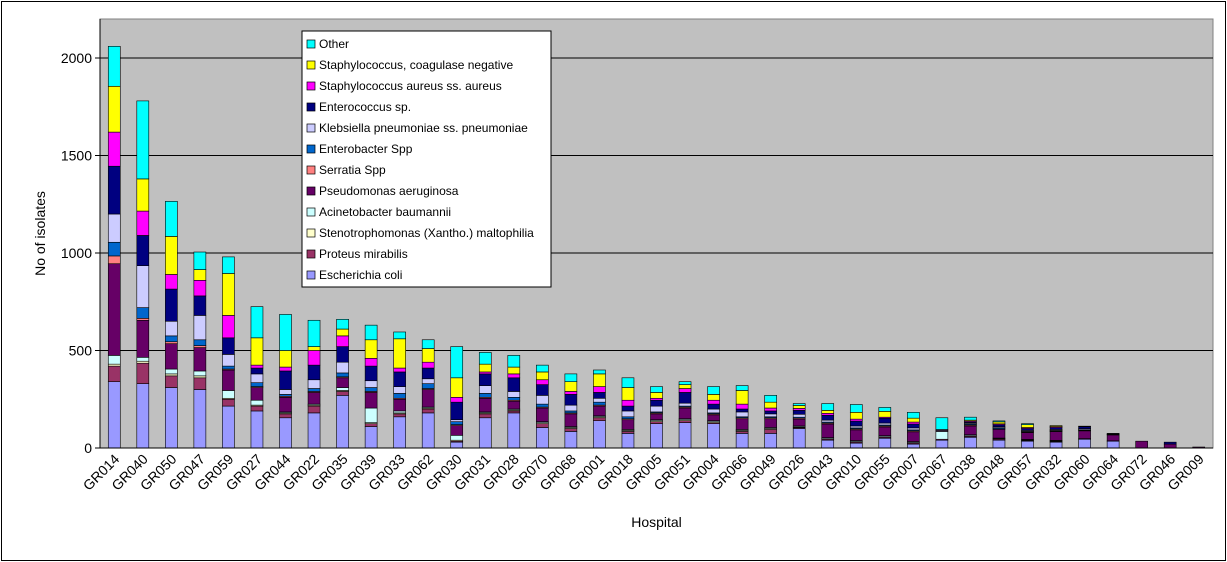 This screenshot has width=1227, height=562. I want to click on y-axis-title: No of isolates, so click(40, 233).